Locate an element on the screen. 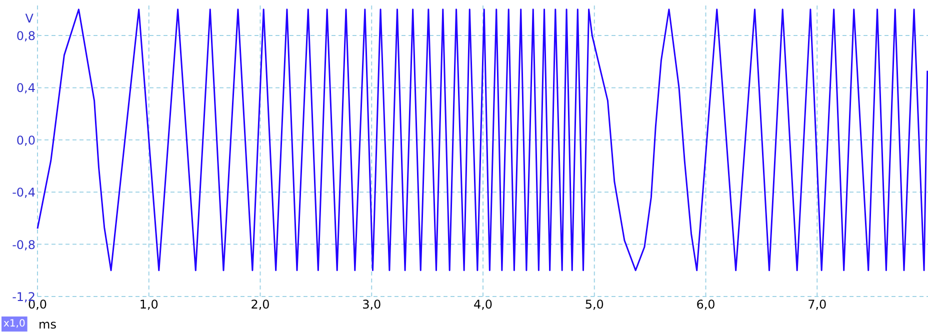 Image resolution: width=928 pixels, height=332 pixels. x-axis-title: ms is located at coordinates (47, 325).